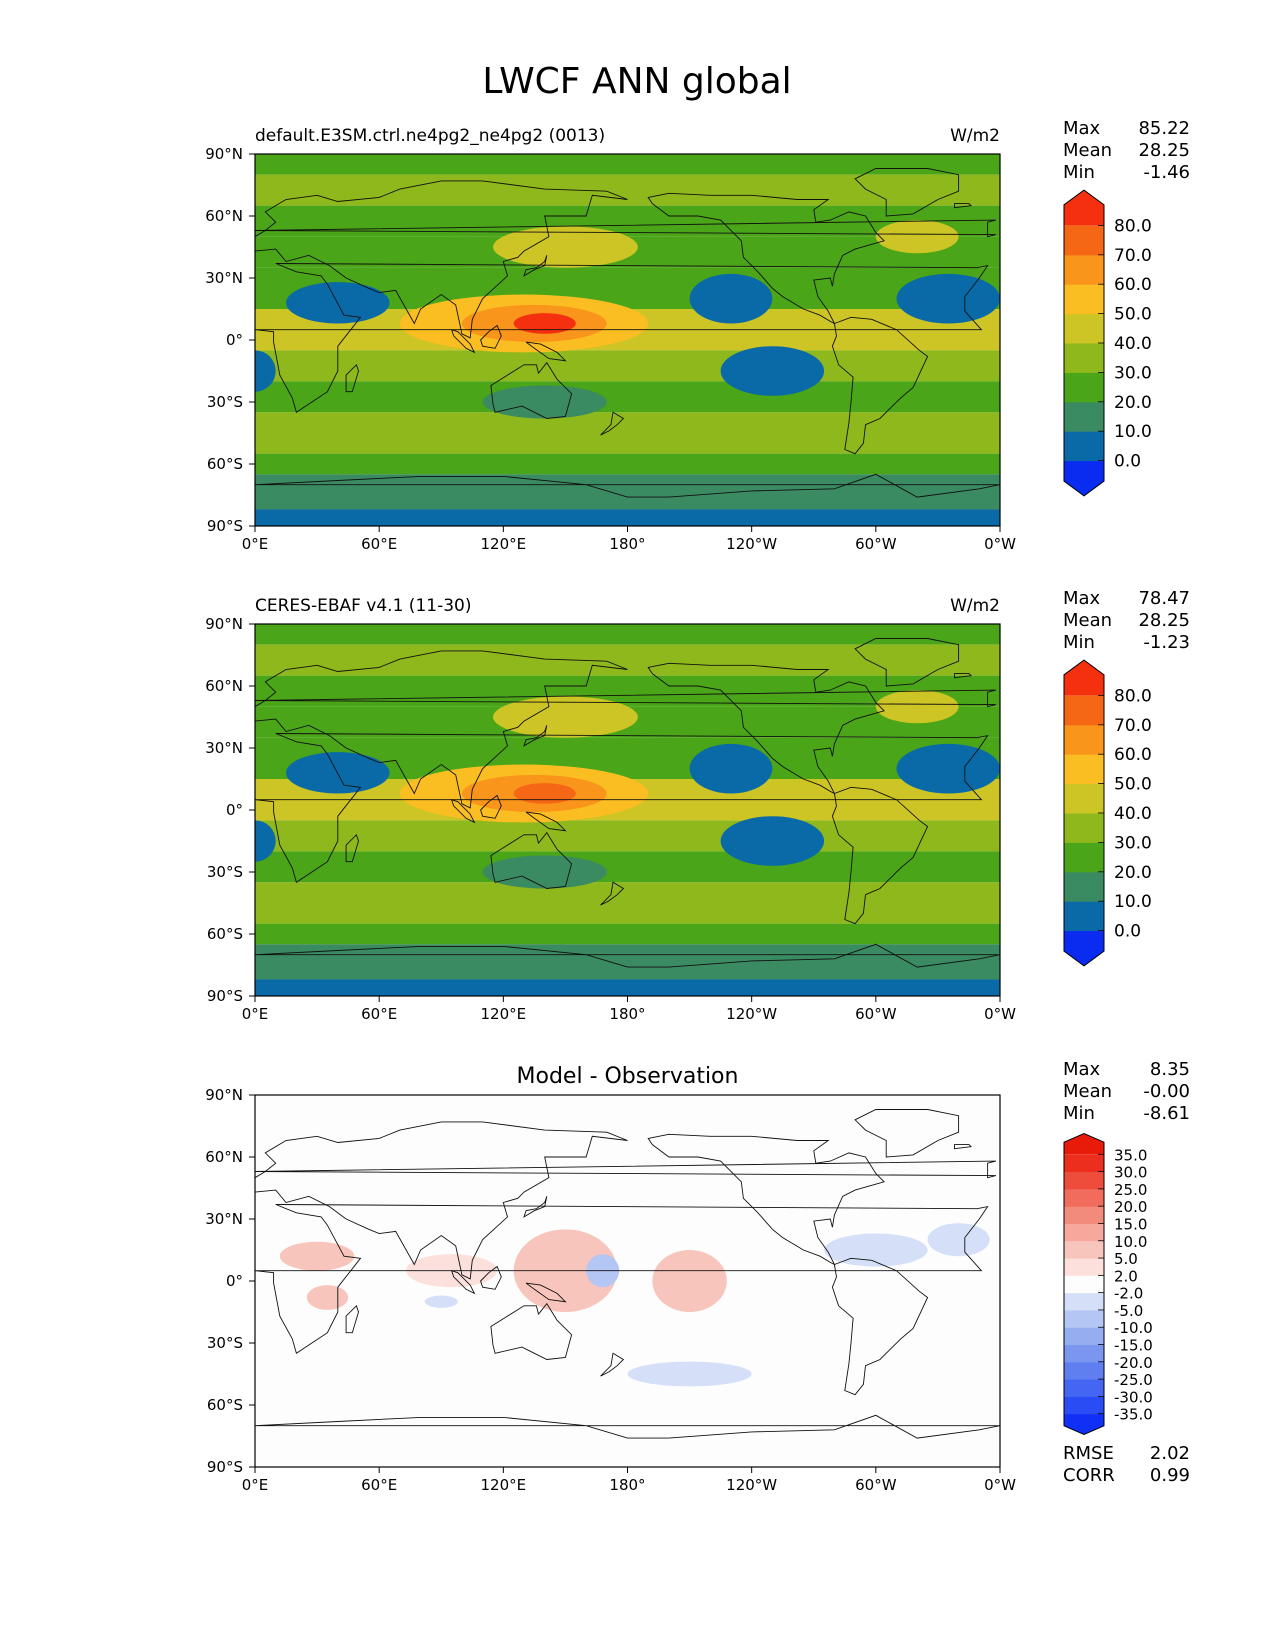 The image size is (1275, 1650). Describe the element at coordinates (636, 81) in the screenshot. I see `figure-title: LWCF ANN global` at that location.